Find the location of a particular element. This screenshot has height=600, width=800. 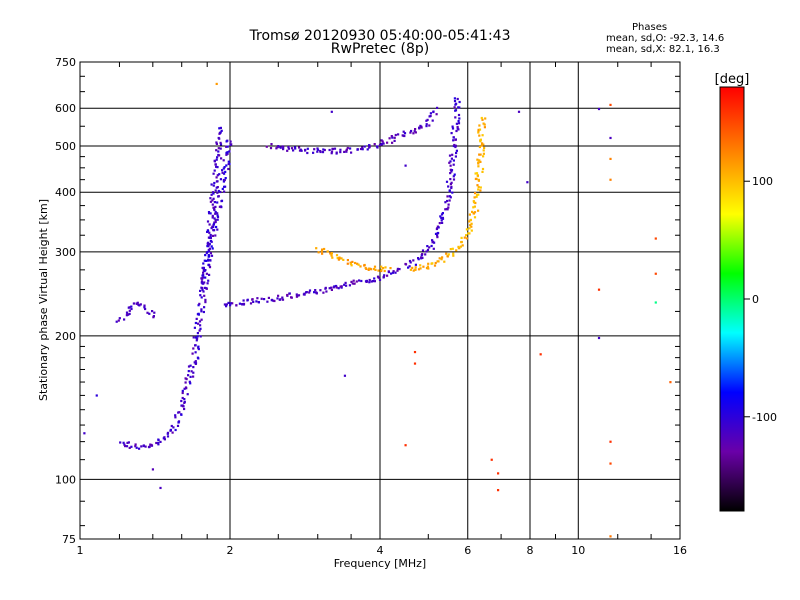

chart-subtitle: RwPretec (8p) is located at coordinates (380, 49).